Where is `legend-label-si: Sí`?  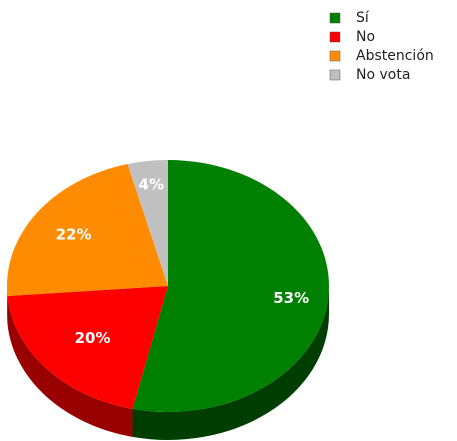
legend-label-si: Sí is located at coordinates (363, 18).